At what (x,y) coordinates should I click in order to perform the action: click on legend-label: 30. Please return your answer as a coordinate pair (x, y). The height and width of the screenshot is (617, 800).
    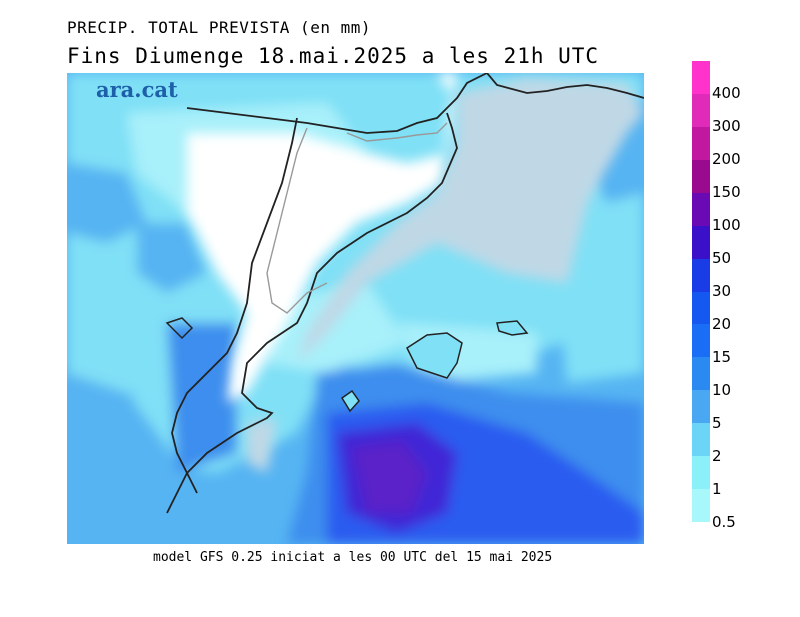
    Looking at the image, I should click on (722, 291).